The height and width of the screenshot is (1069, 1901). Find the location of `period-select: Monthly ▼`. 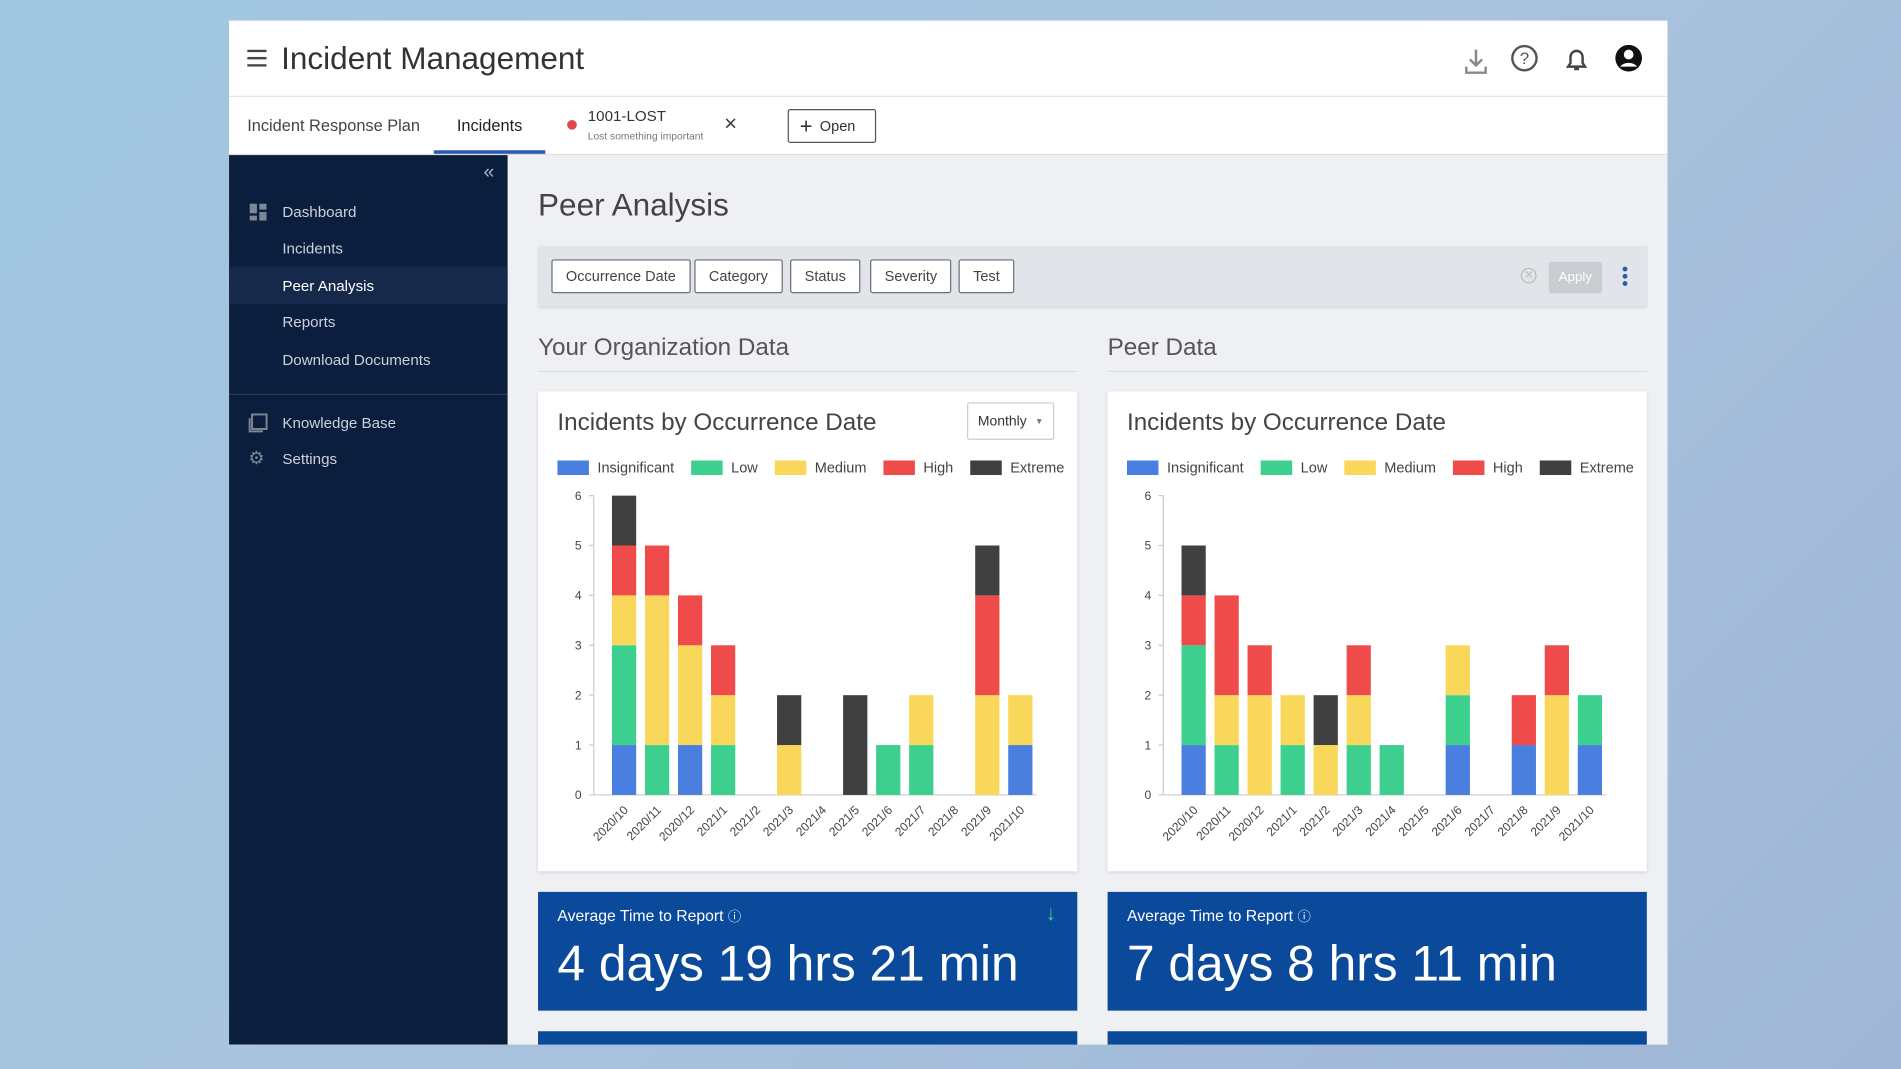

period-select: Monthly ▼ is located at coordinates (1011, 421).